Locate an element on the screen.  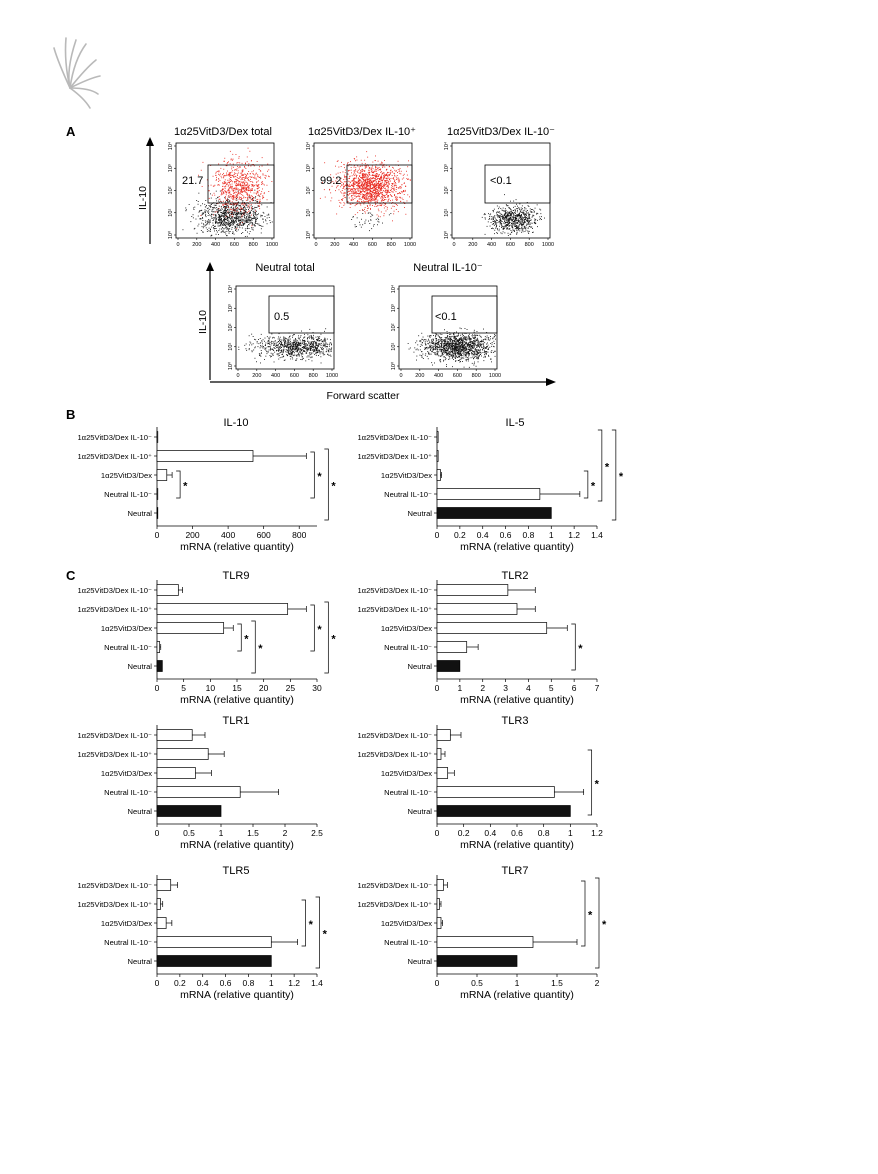
x-tick-label: 3 is located at coordinates (505, 688).